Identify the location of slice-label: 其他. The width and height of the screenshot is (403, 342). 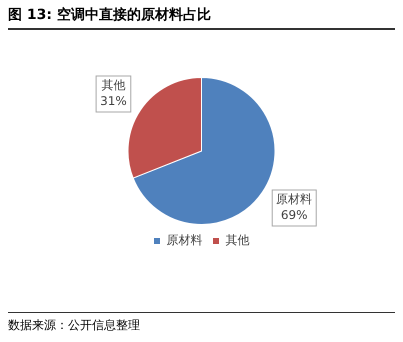
(113, 85).